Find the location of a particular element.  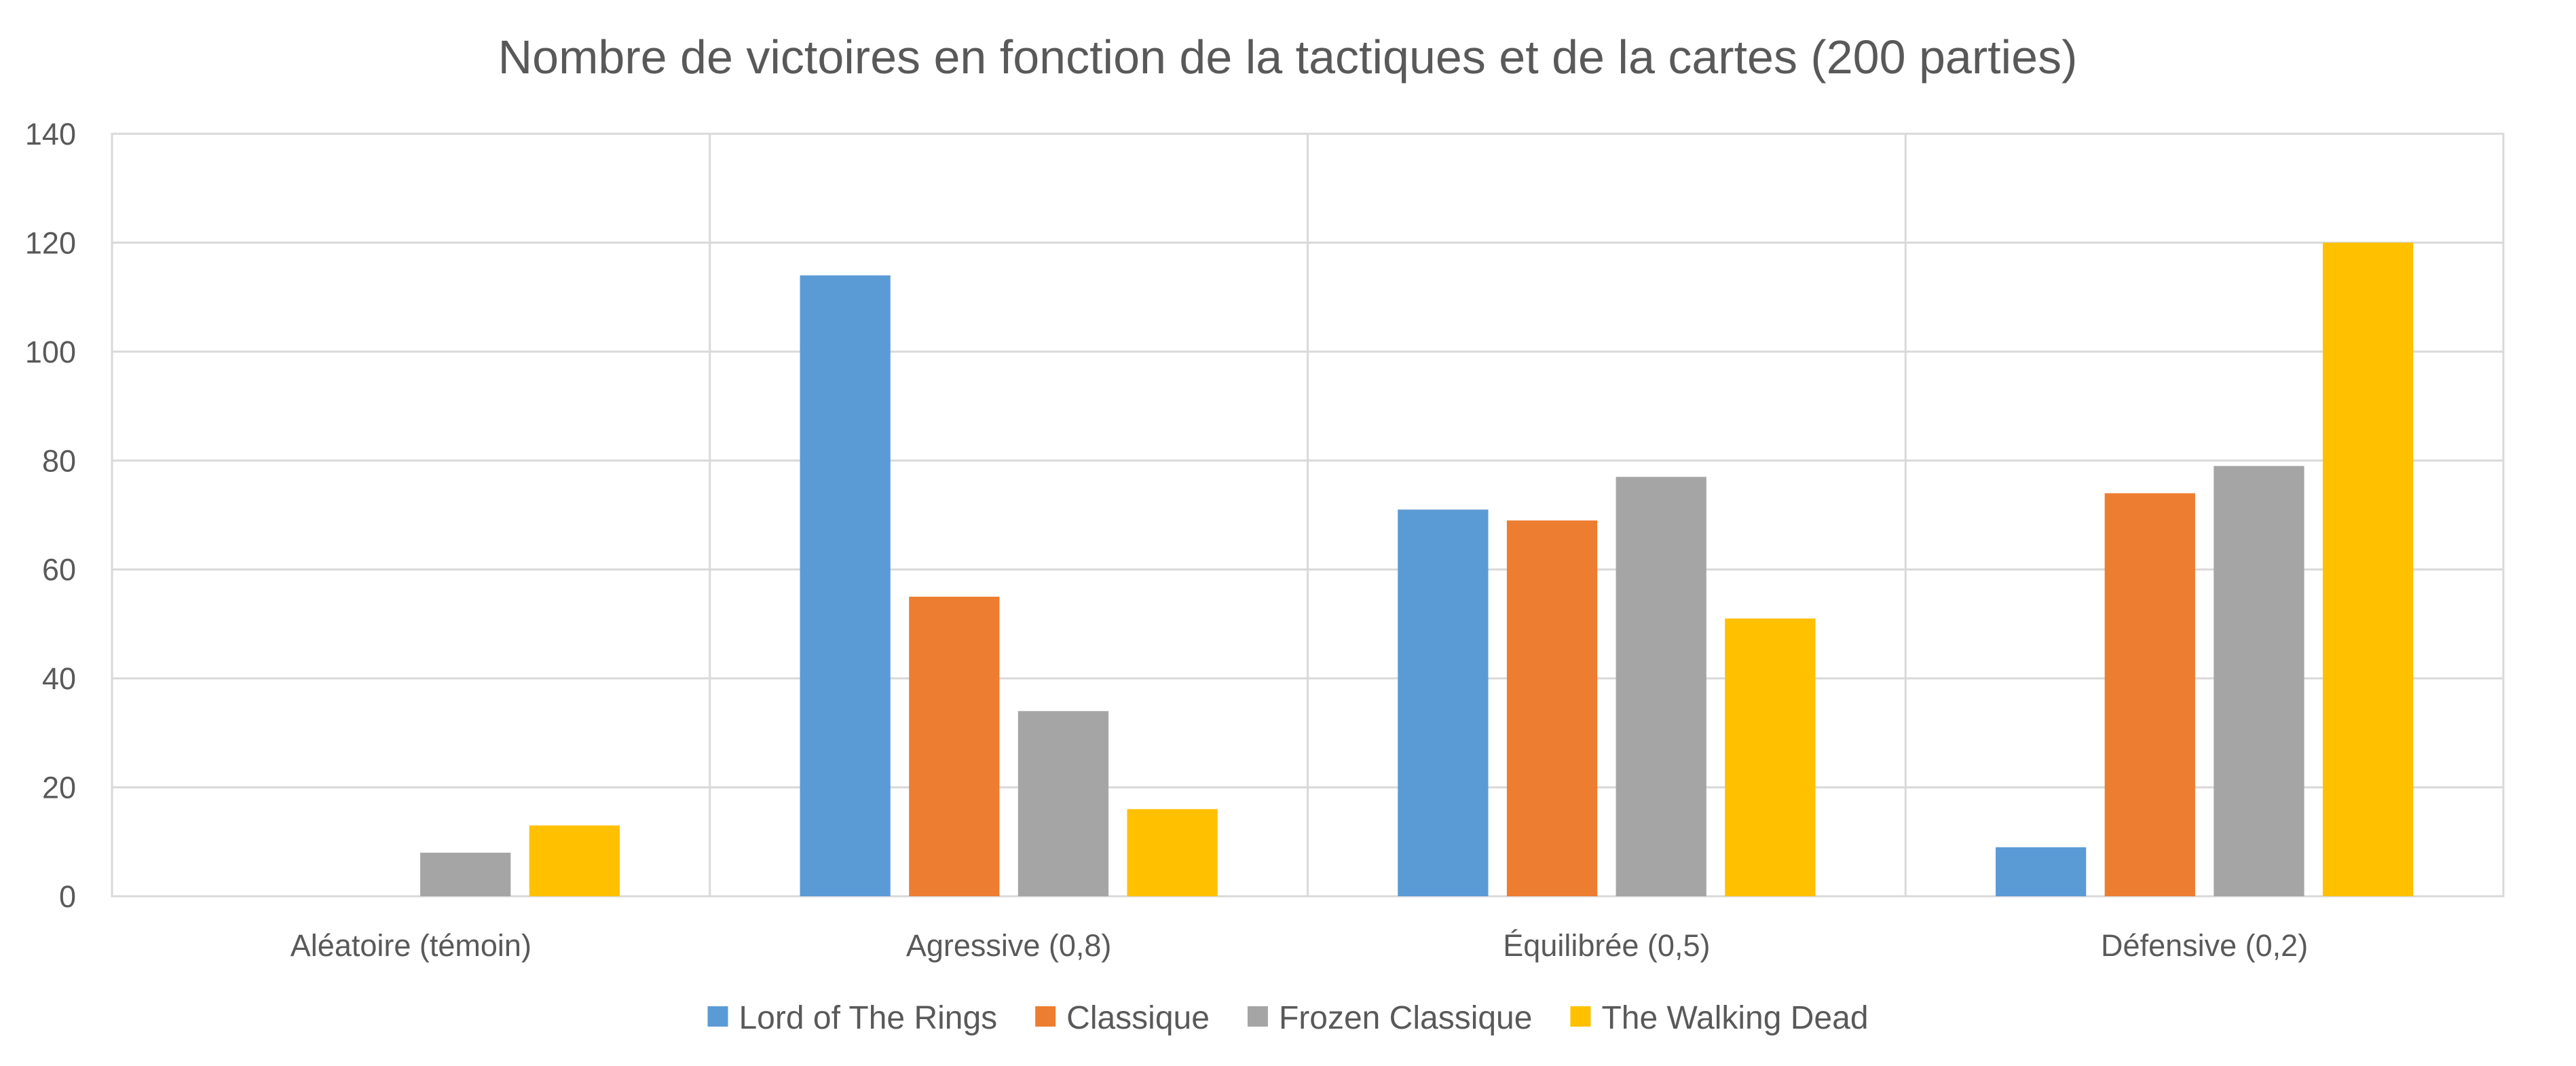

legend-label: Frozen Classique is located at coordinates (1406, 1018).